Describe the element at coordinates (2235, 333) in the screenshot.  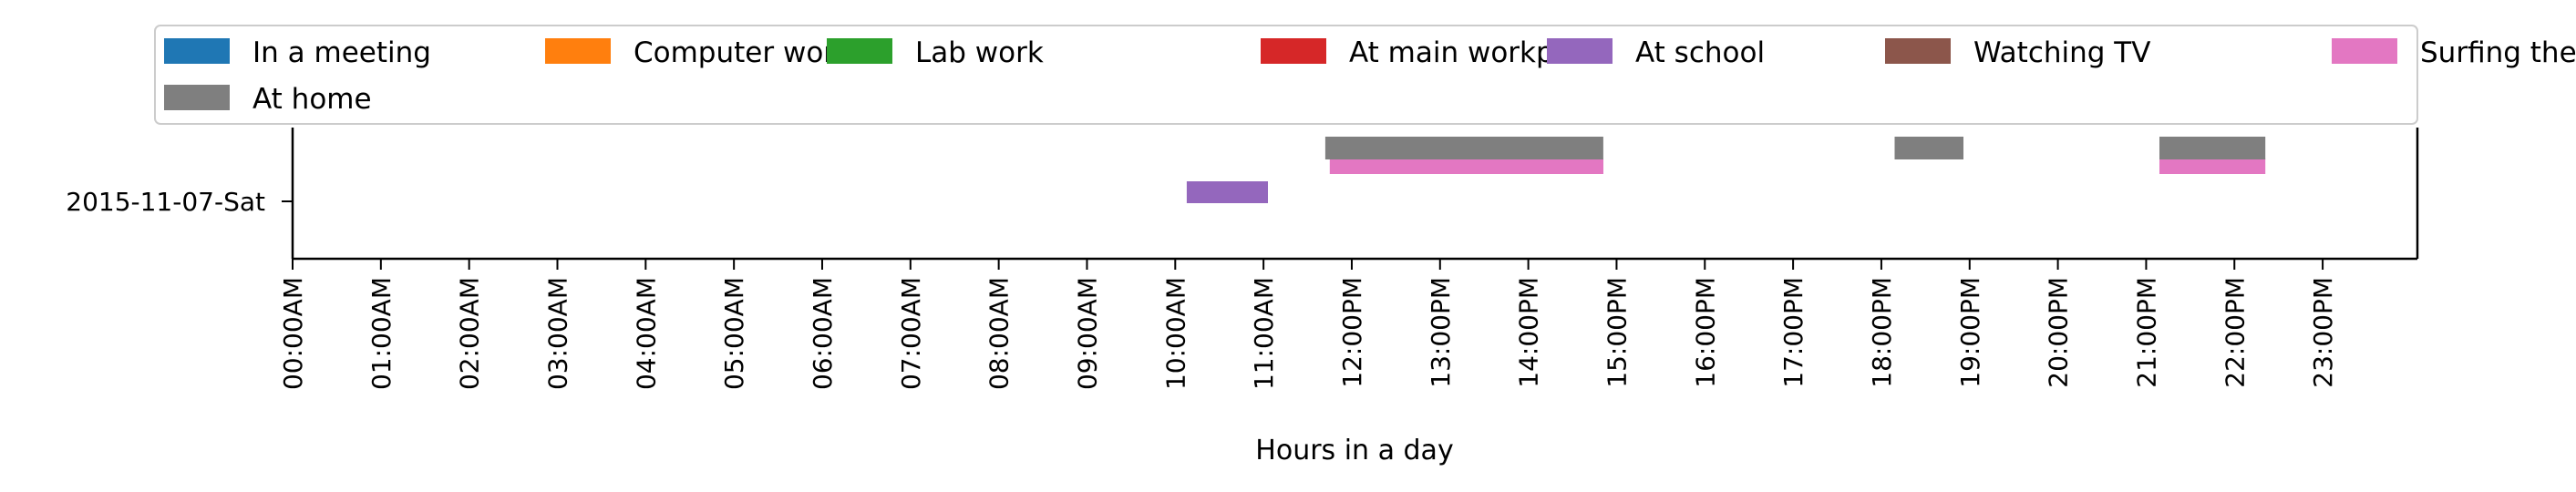
I see `x-tick-label: 22:00PM` at that location.